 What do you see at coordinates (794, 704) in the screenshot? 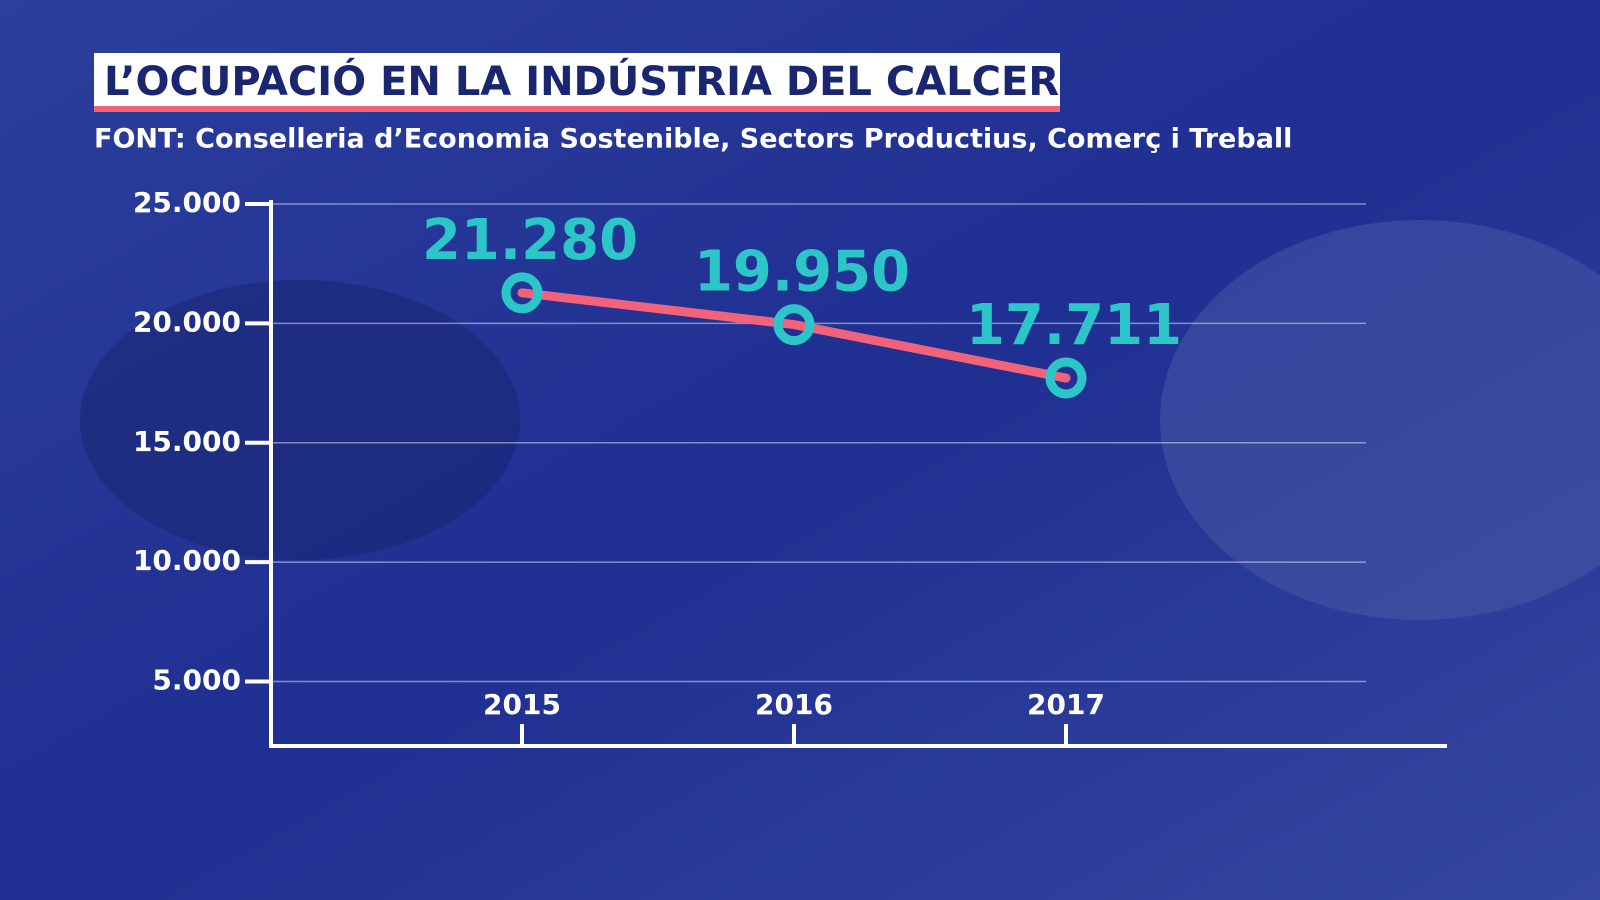
I see `x-tick-label: 2016` at bounding box center [794, 704].